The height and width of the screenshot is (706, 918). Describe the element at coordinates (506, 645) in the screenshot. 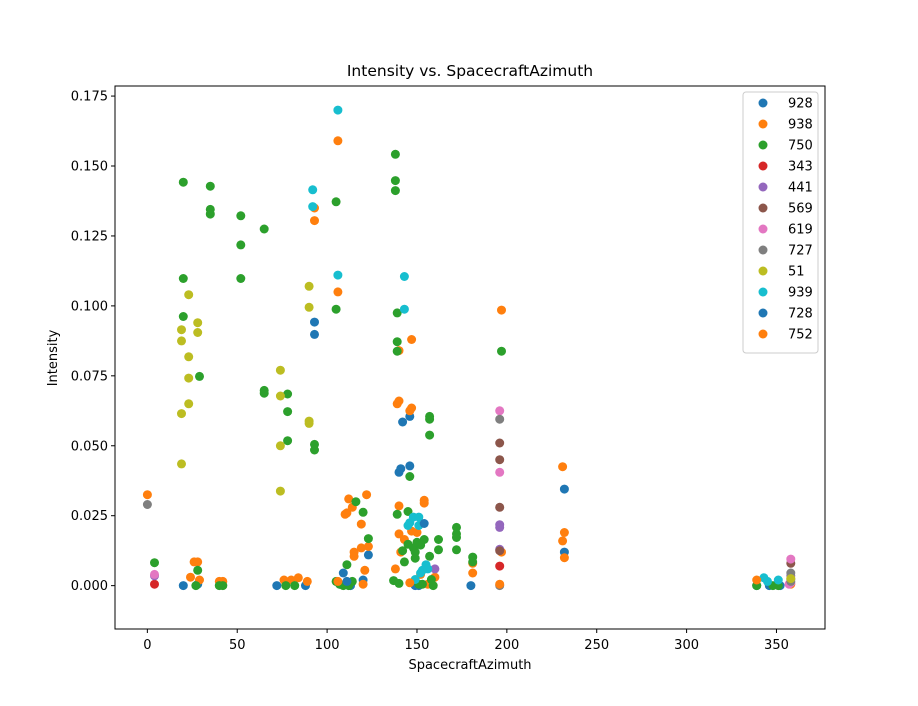

I see `x-tick-label: 200` at that location.